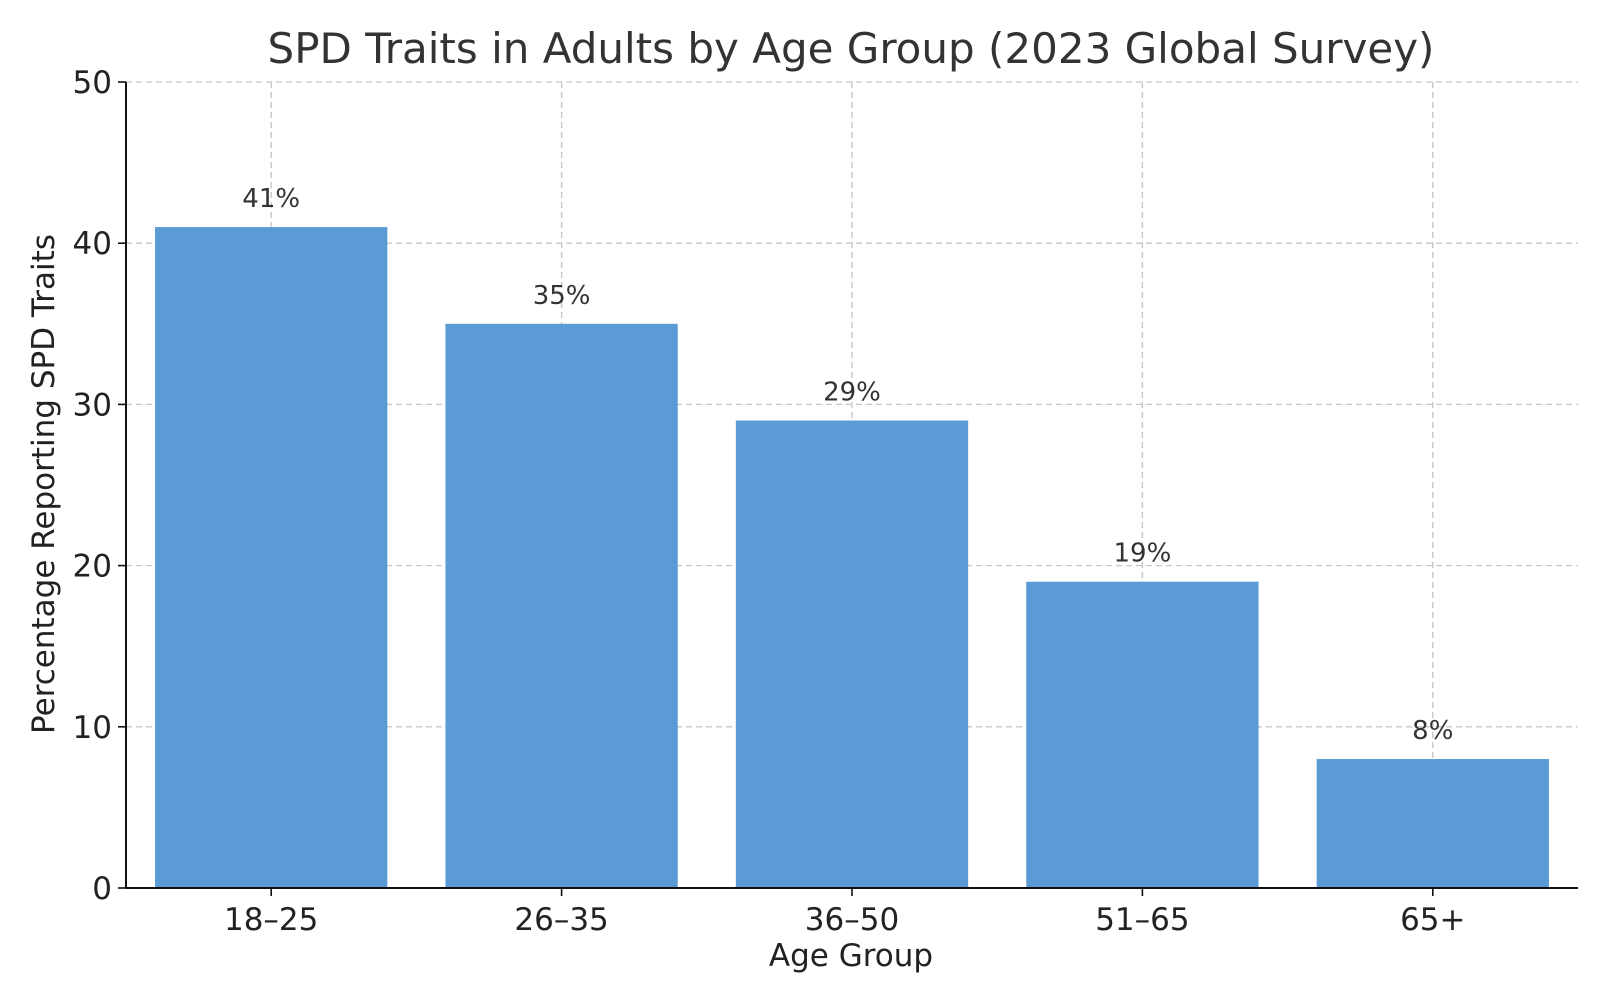 The image size is (1600, 1000). I want to click on x-axis-ticks: 18–25 26–35 36–50 51–65 65+, so click(845, 913).